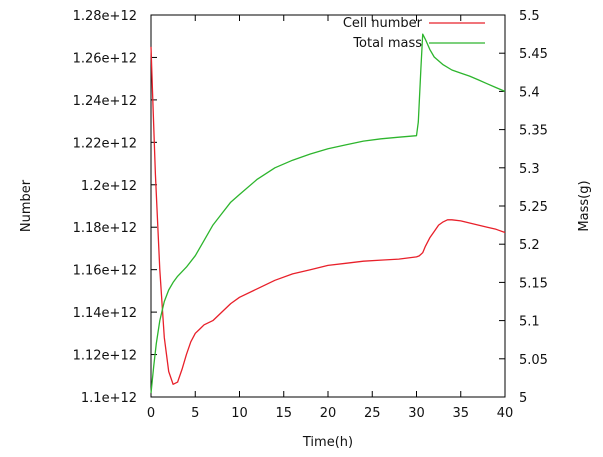 This screenshot has height=457, width=603. Describe the element at coordinates (460, 413) in the screenshot. I see `x-tick-label: 35` at that location.